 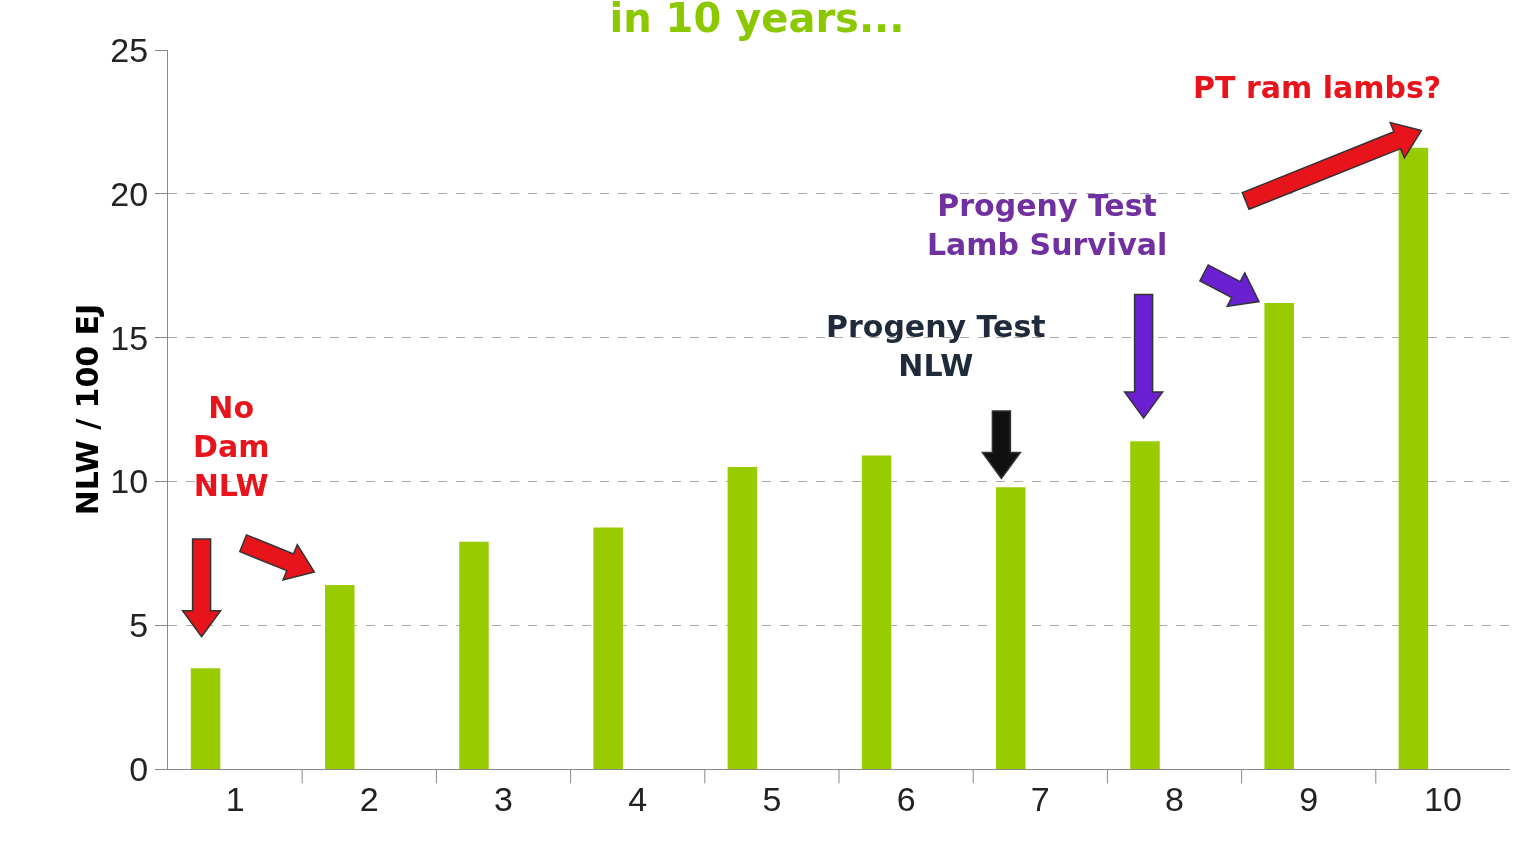 What do you see at coordinates (1040, 798) in the screenshot?
I see `x-tick-label: 7` at bounding box center [1040, 798].